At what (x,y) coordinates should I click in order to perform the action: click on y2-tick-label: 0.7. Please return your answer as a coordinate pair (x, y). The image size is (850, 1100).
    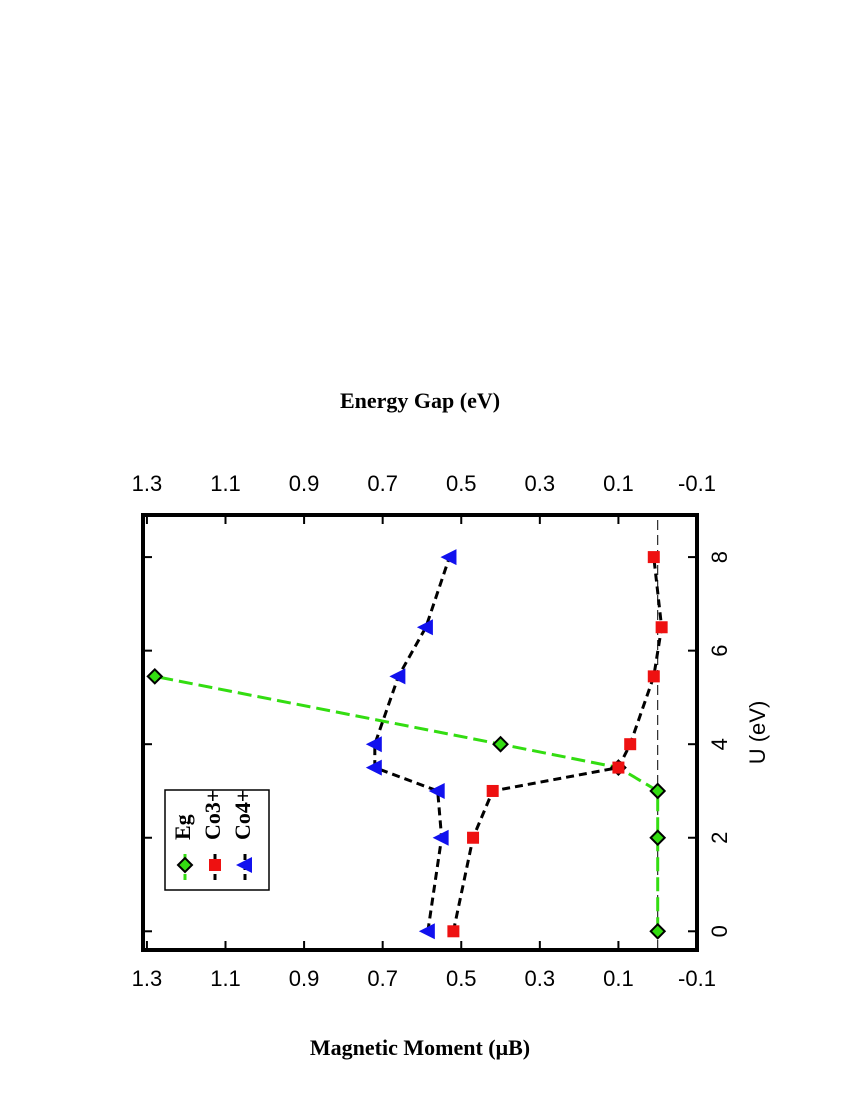
    Looking at the image, I should click on (382, 483).